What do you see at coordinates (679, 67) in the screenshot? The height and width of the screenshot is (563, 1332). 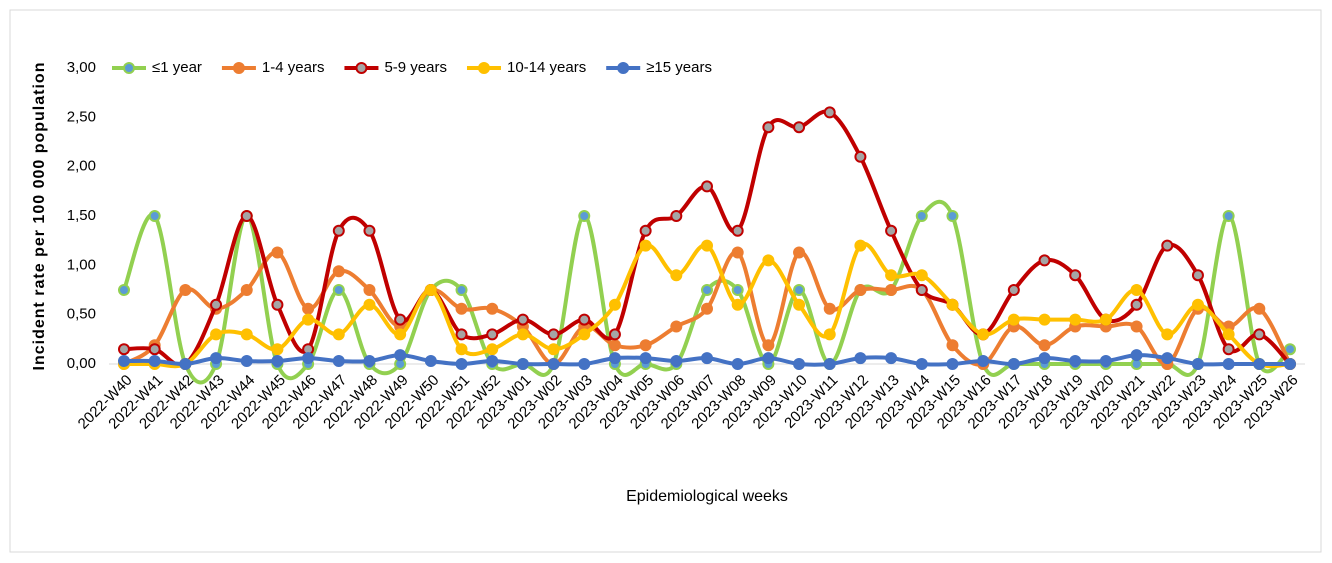 I see `legend-label: ≥15 years` at bounding box center [679, 67].